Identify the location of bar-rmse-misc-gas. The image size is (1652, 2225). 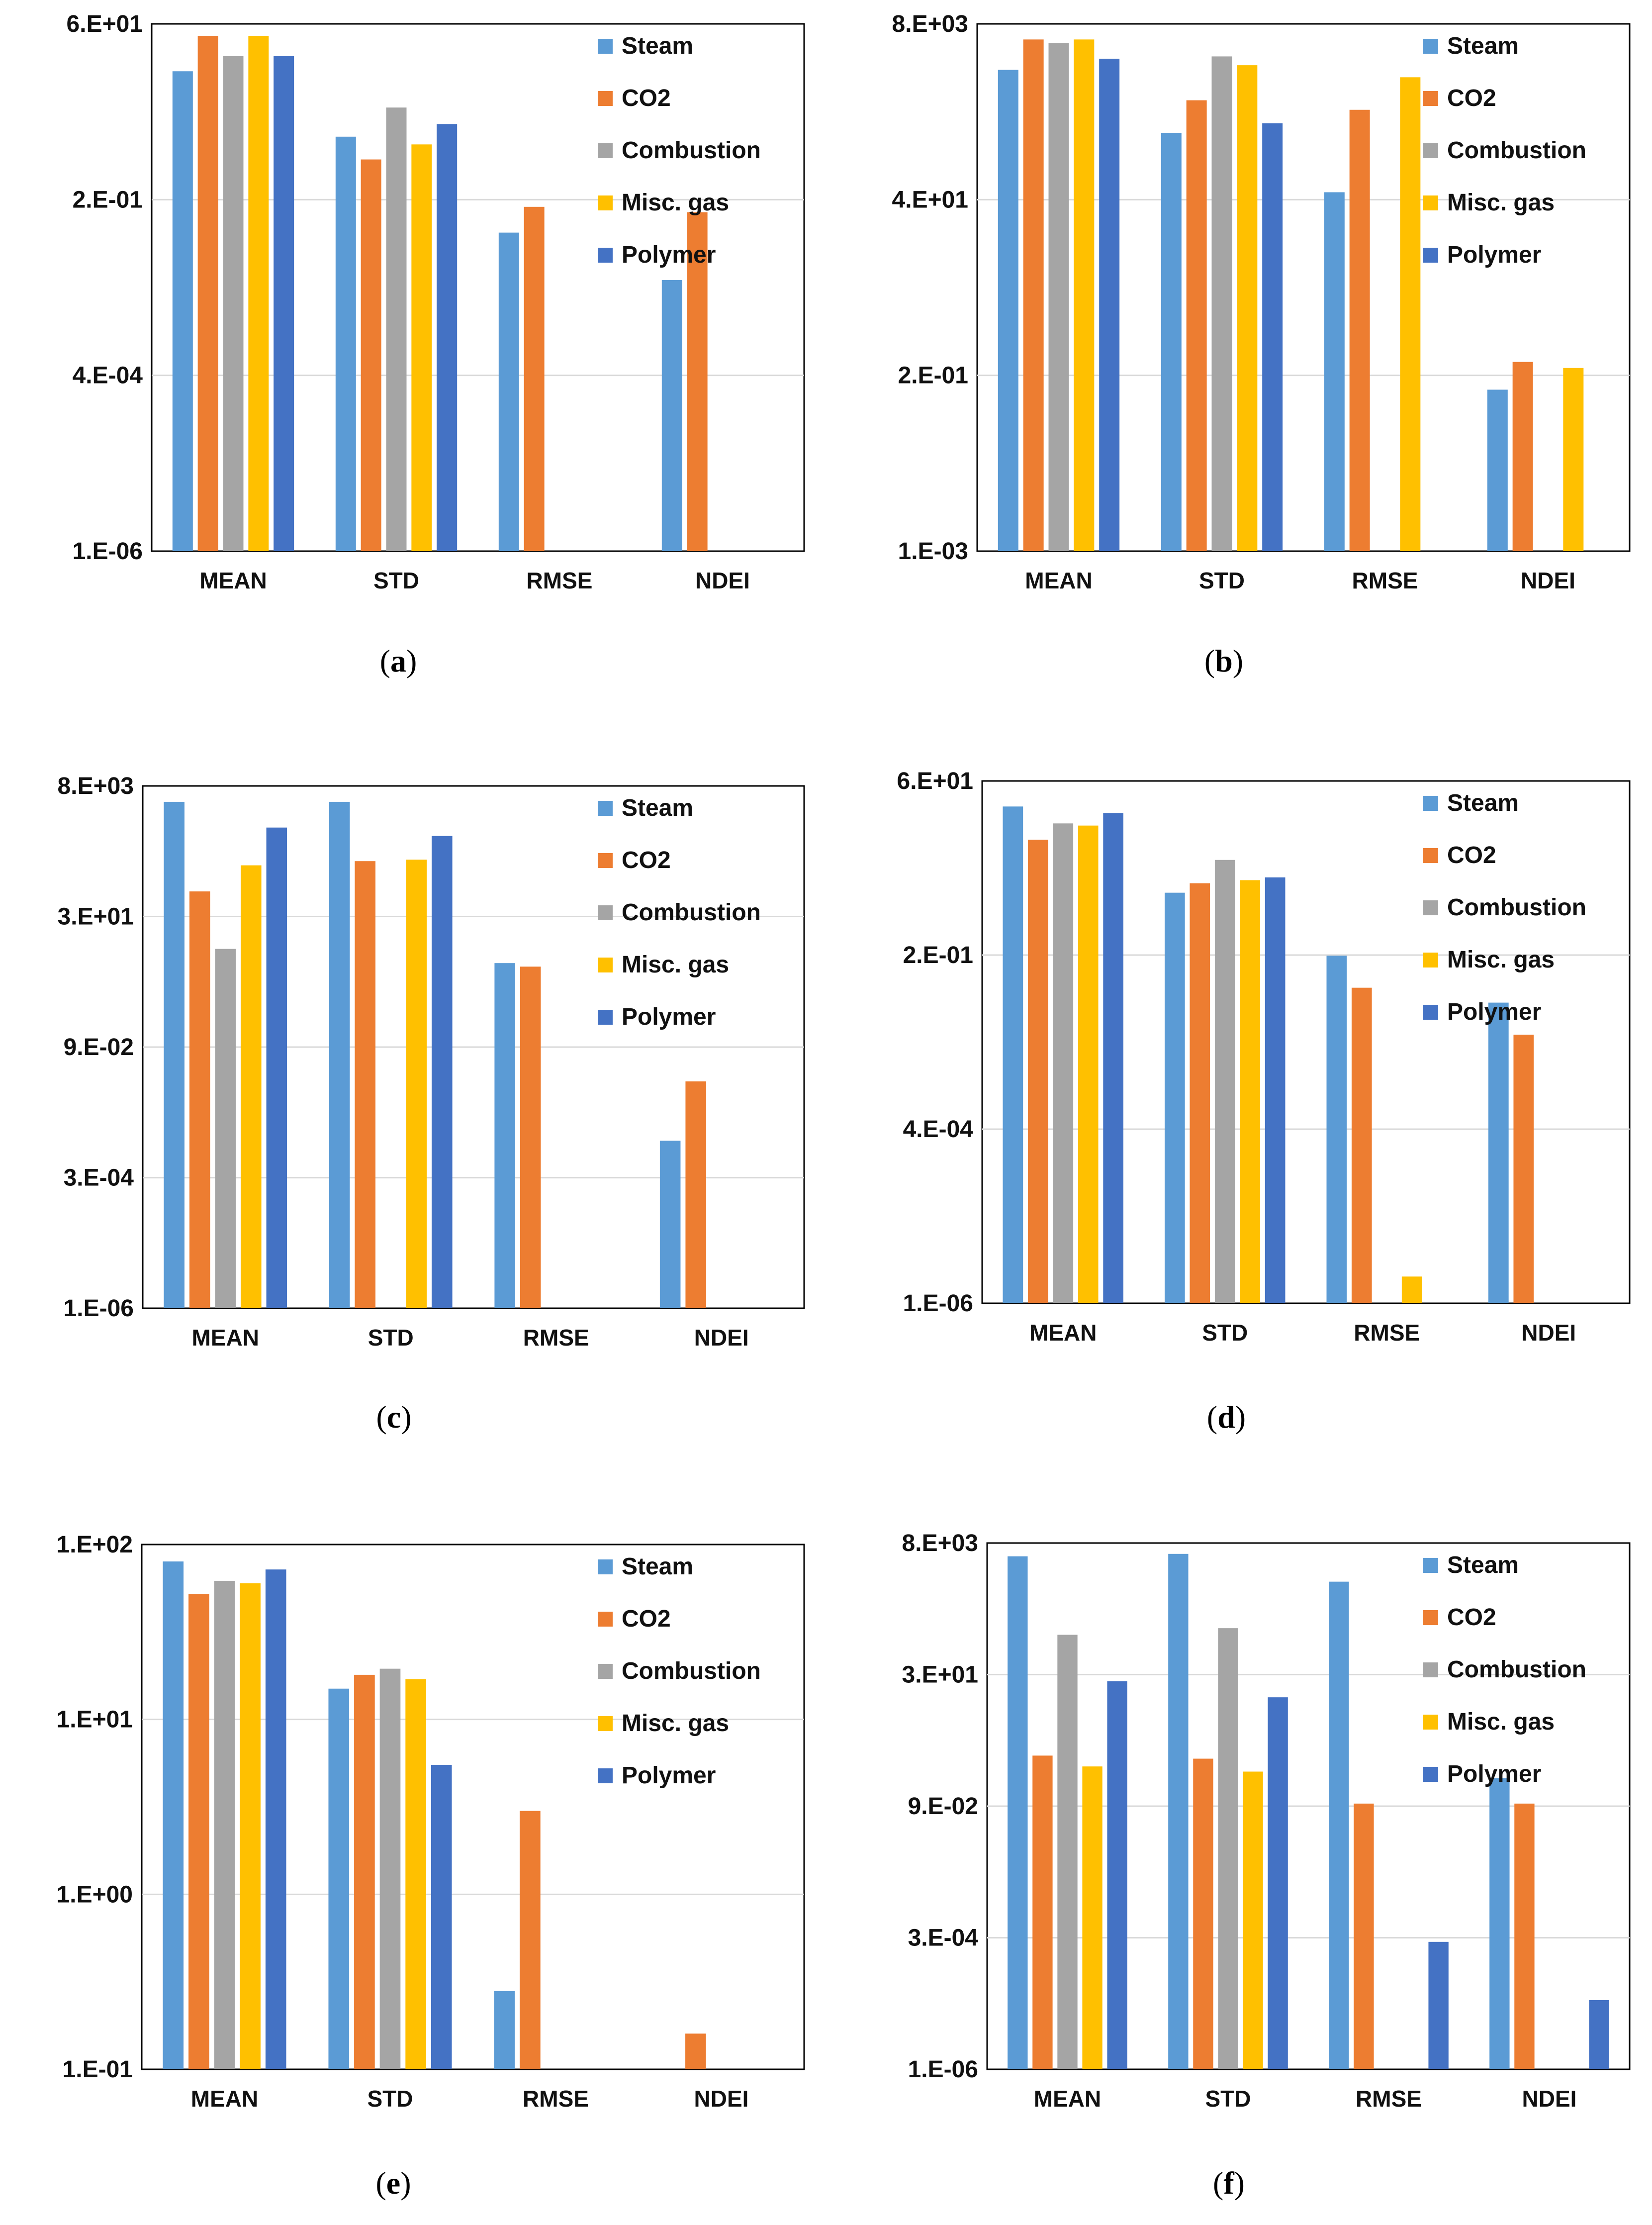
(1410, 314).